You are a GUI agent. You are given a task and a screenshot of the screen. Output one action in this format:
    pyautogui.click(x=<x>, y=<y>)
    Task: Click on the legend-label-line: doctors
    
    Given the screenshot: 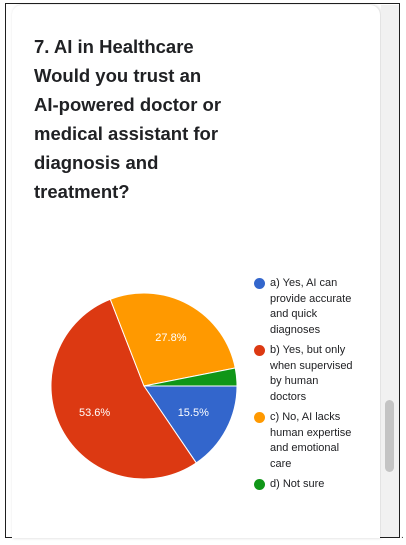 What is the action you would take?
    pyautogui.click(x=288, y=396)
    